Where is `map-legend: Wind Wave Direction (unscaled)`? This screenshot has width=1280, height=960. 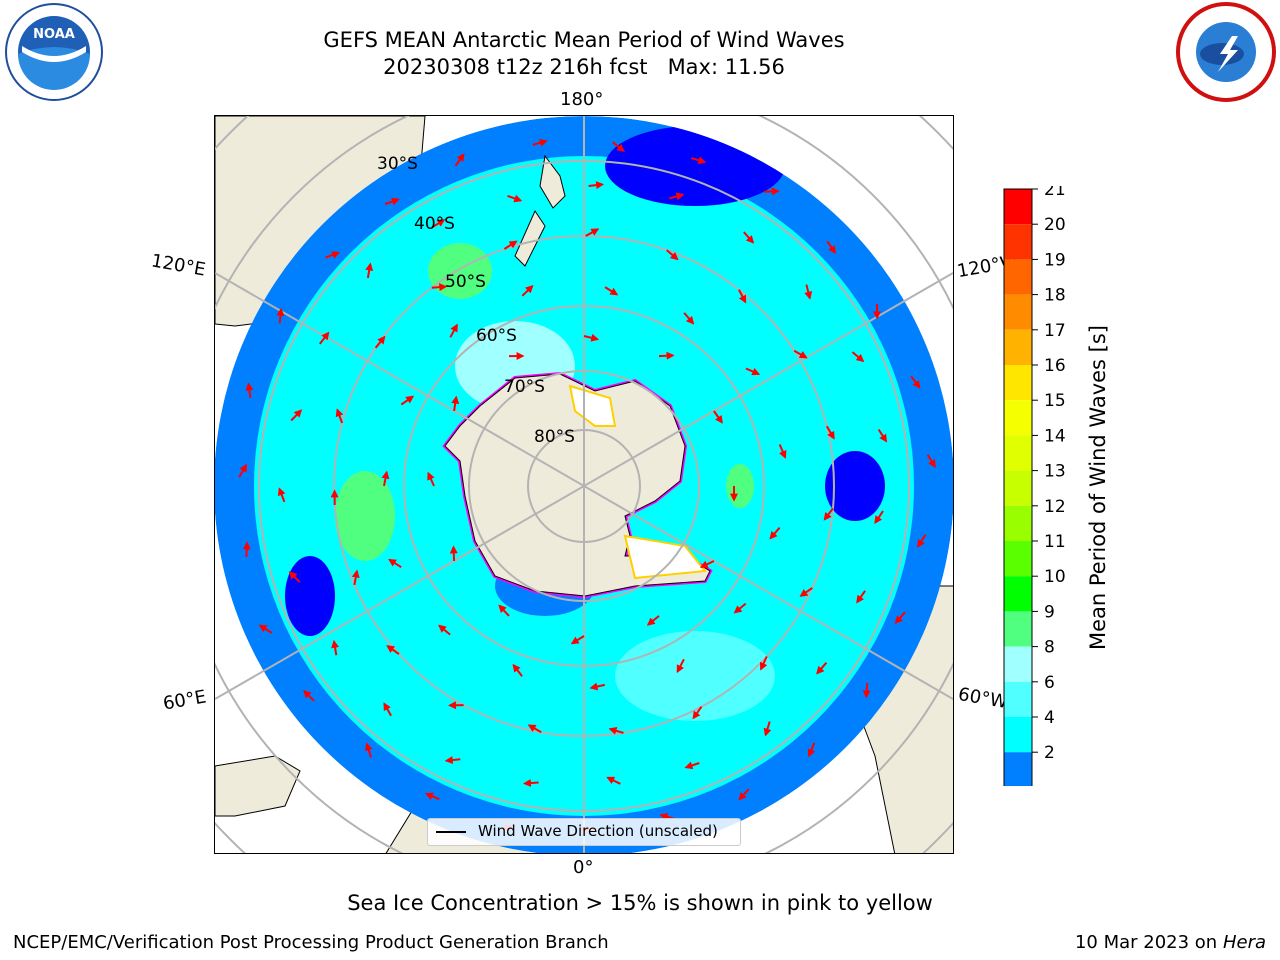 map-legend: Wind Wave Direction (unscaled) is located at coordinates (584, 832).